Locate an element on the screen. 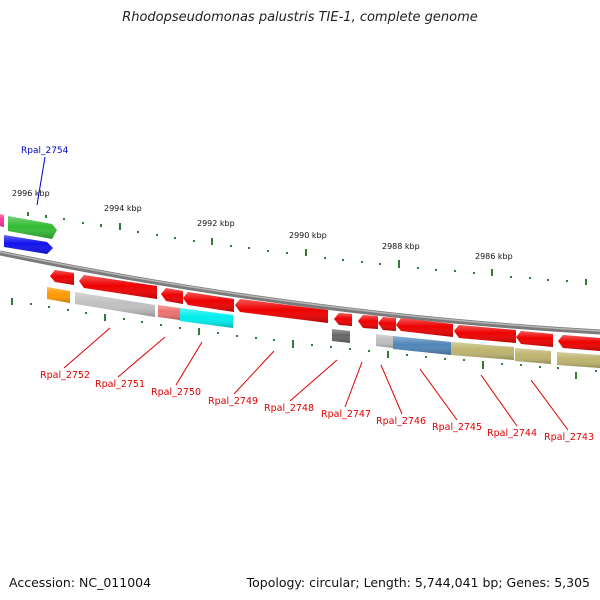 The width and height of the screenshot is (600, 600). ruler-label: 2996 kbp is located at coordinates (31, 193).